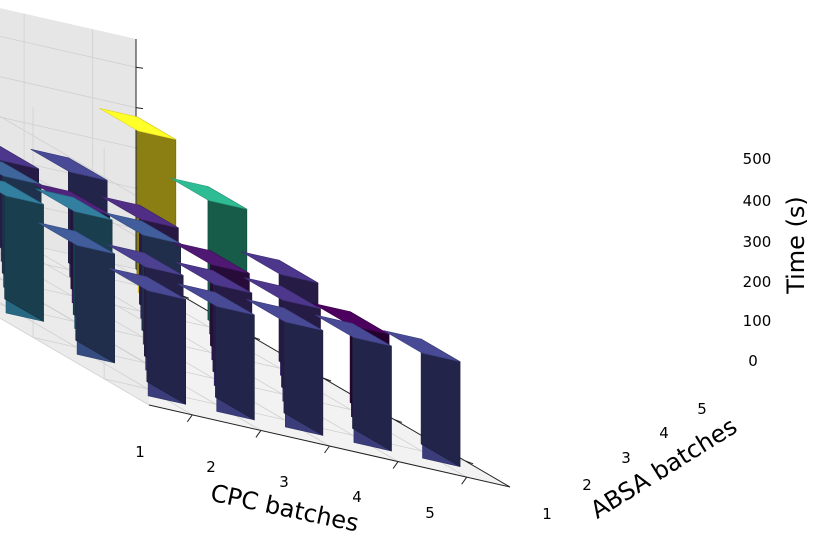  What do you see at coordinates (430, 513) in the screenshot?
I see `x-tick-label-5: 5` at bounding box center [430, 513].